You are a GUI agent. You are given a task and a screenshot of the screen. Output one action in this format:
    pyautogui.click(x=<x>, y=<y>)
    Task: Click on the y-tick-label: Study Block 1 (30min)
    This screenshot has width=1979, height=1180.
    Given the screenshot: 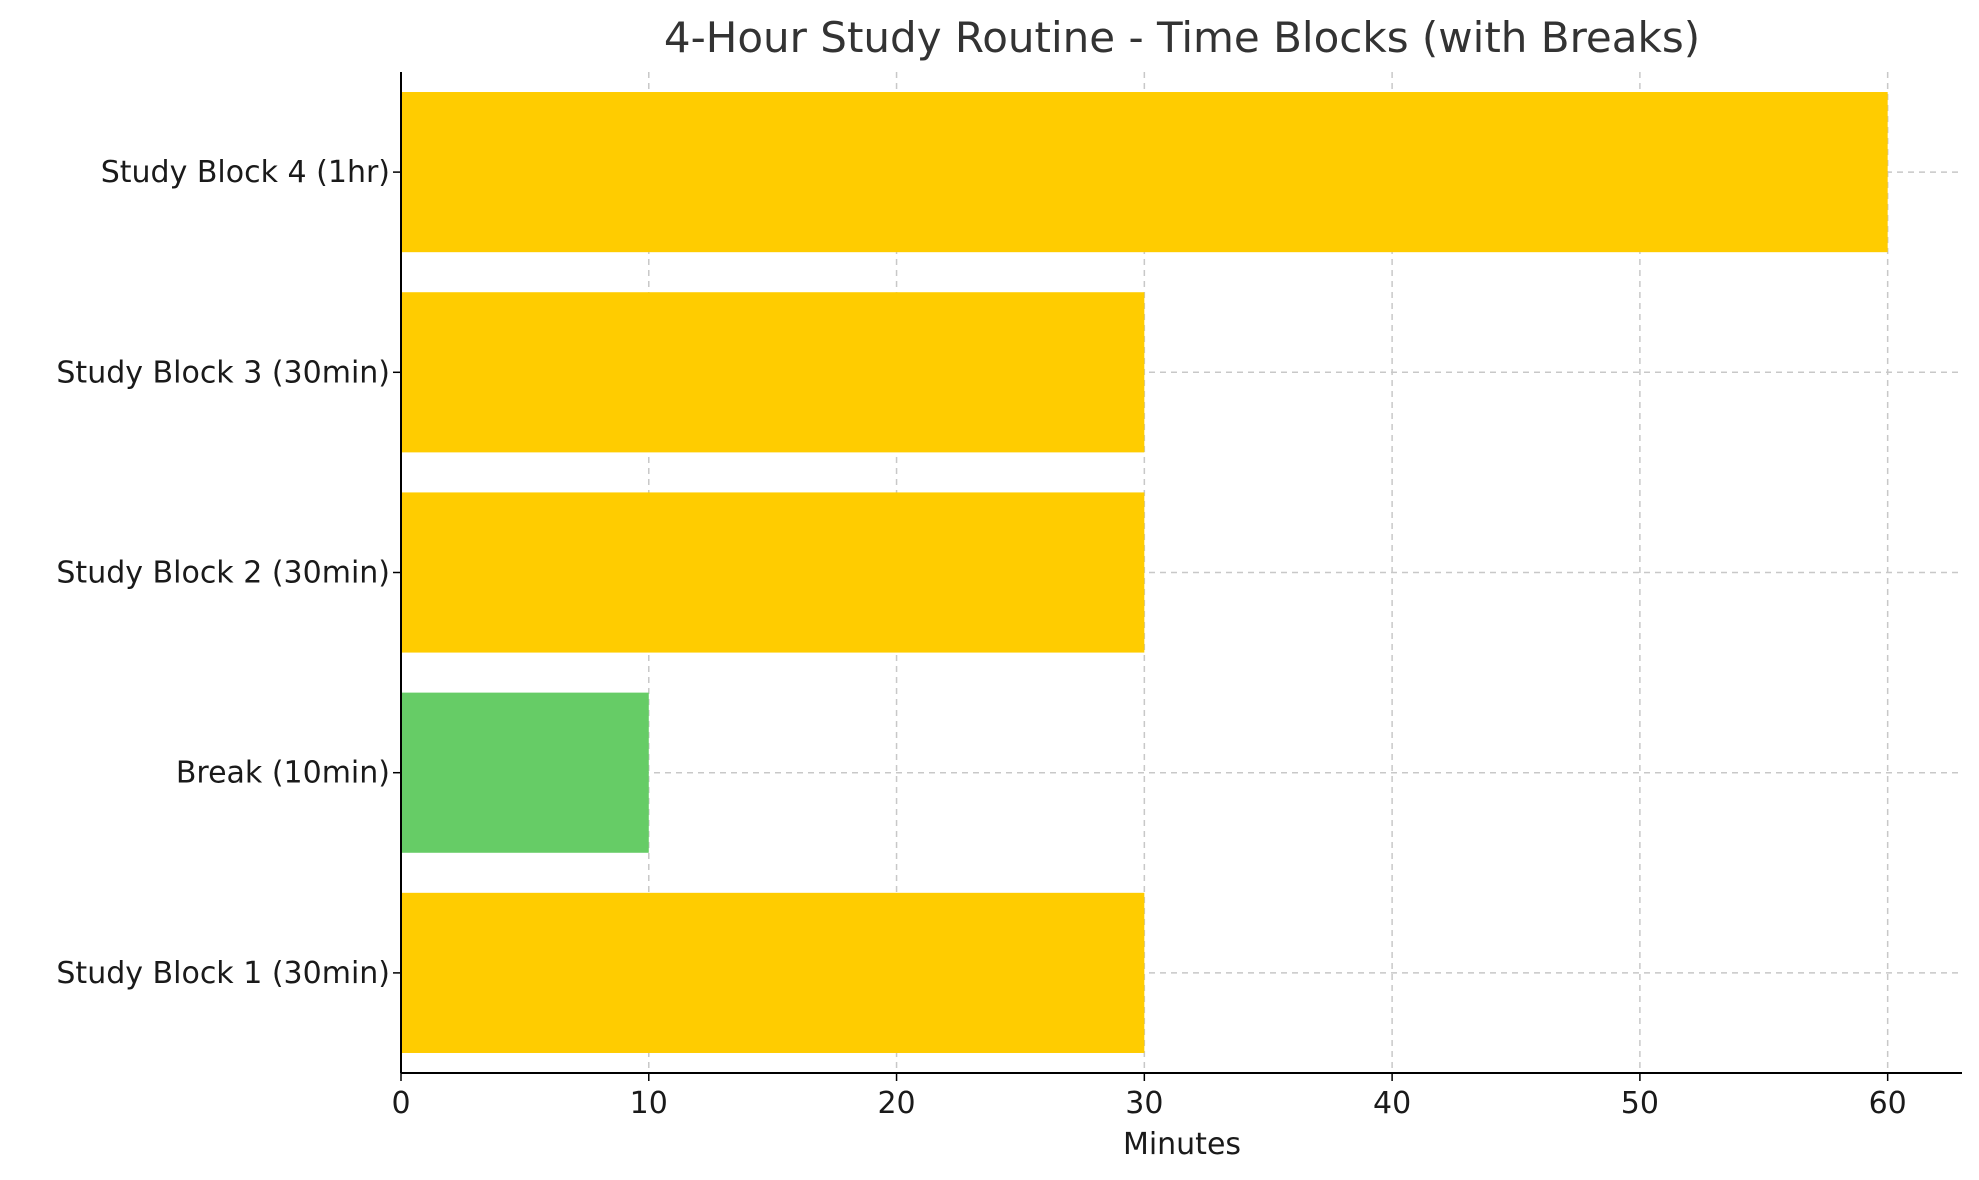 What is the action you would take?
    pyautogui.click(x=223, y=973)
    